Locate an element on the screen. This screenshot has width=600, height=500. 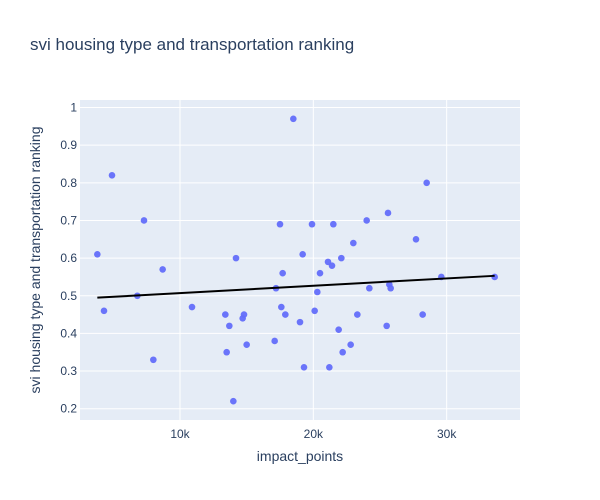
y-tick-label: 0.9 is located at coordinates (68, 145).